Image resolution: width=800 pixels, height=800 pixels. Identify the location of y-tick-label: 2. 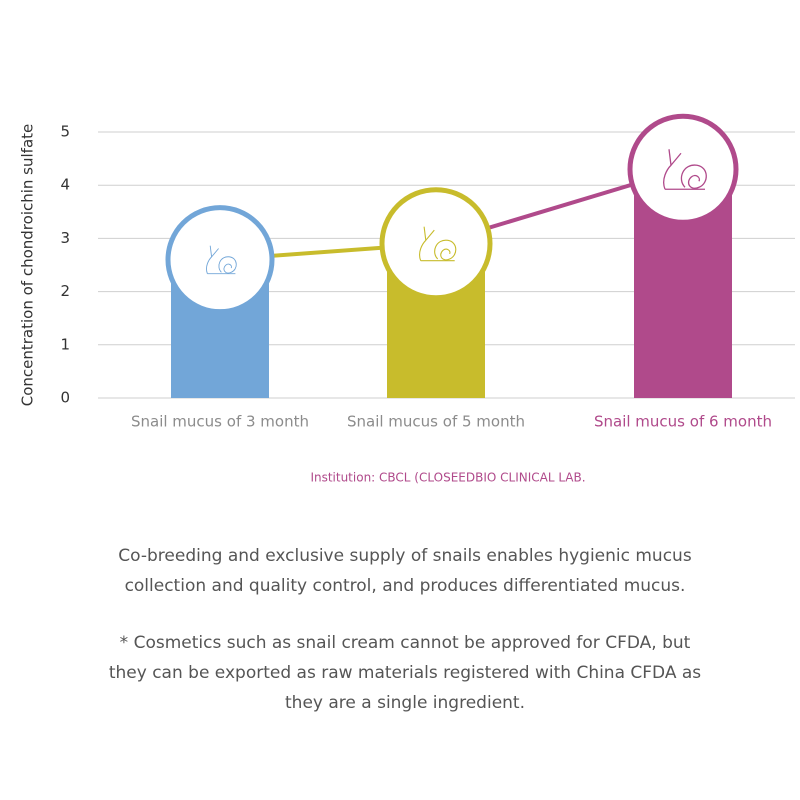
(65, 291).